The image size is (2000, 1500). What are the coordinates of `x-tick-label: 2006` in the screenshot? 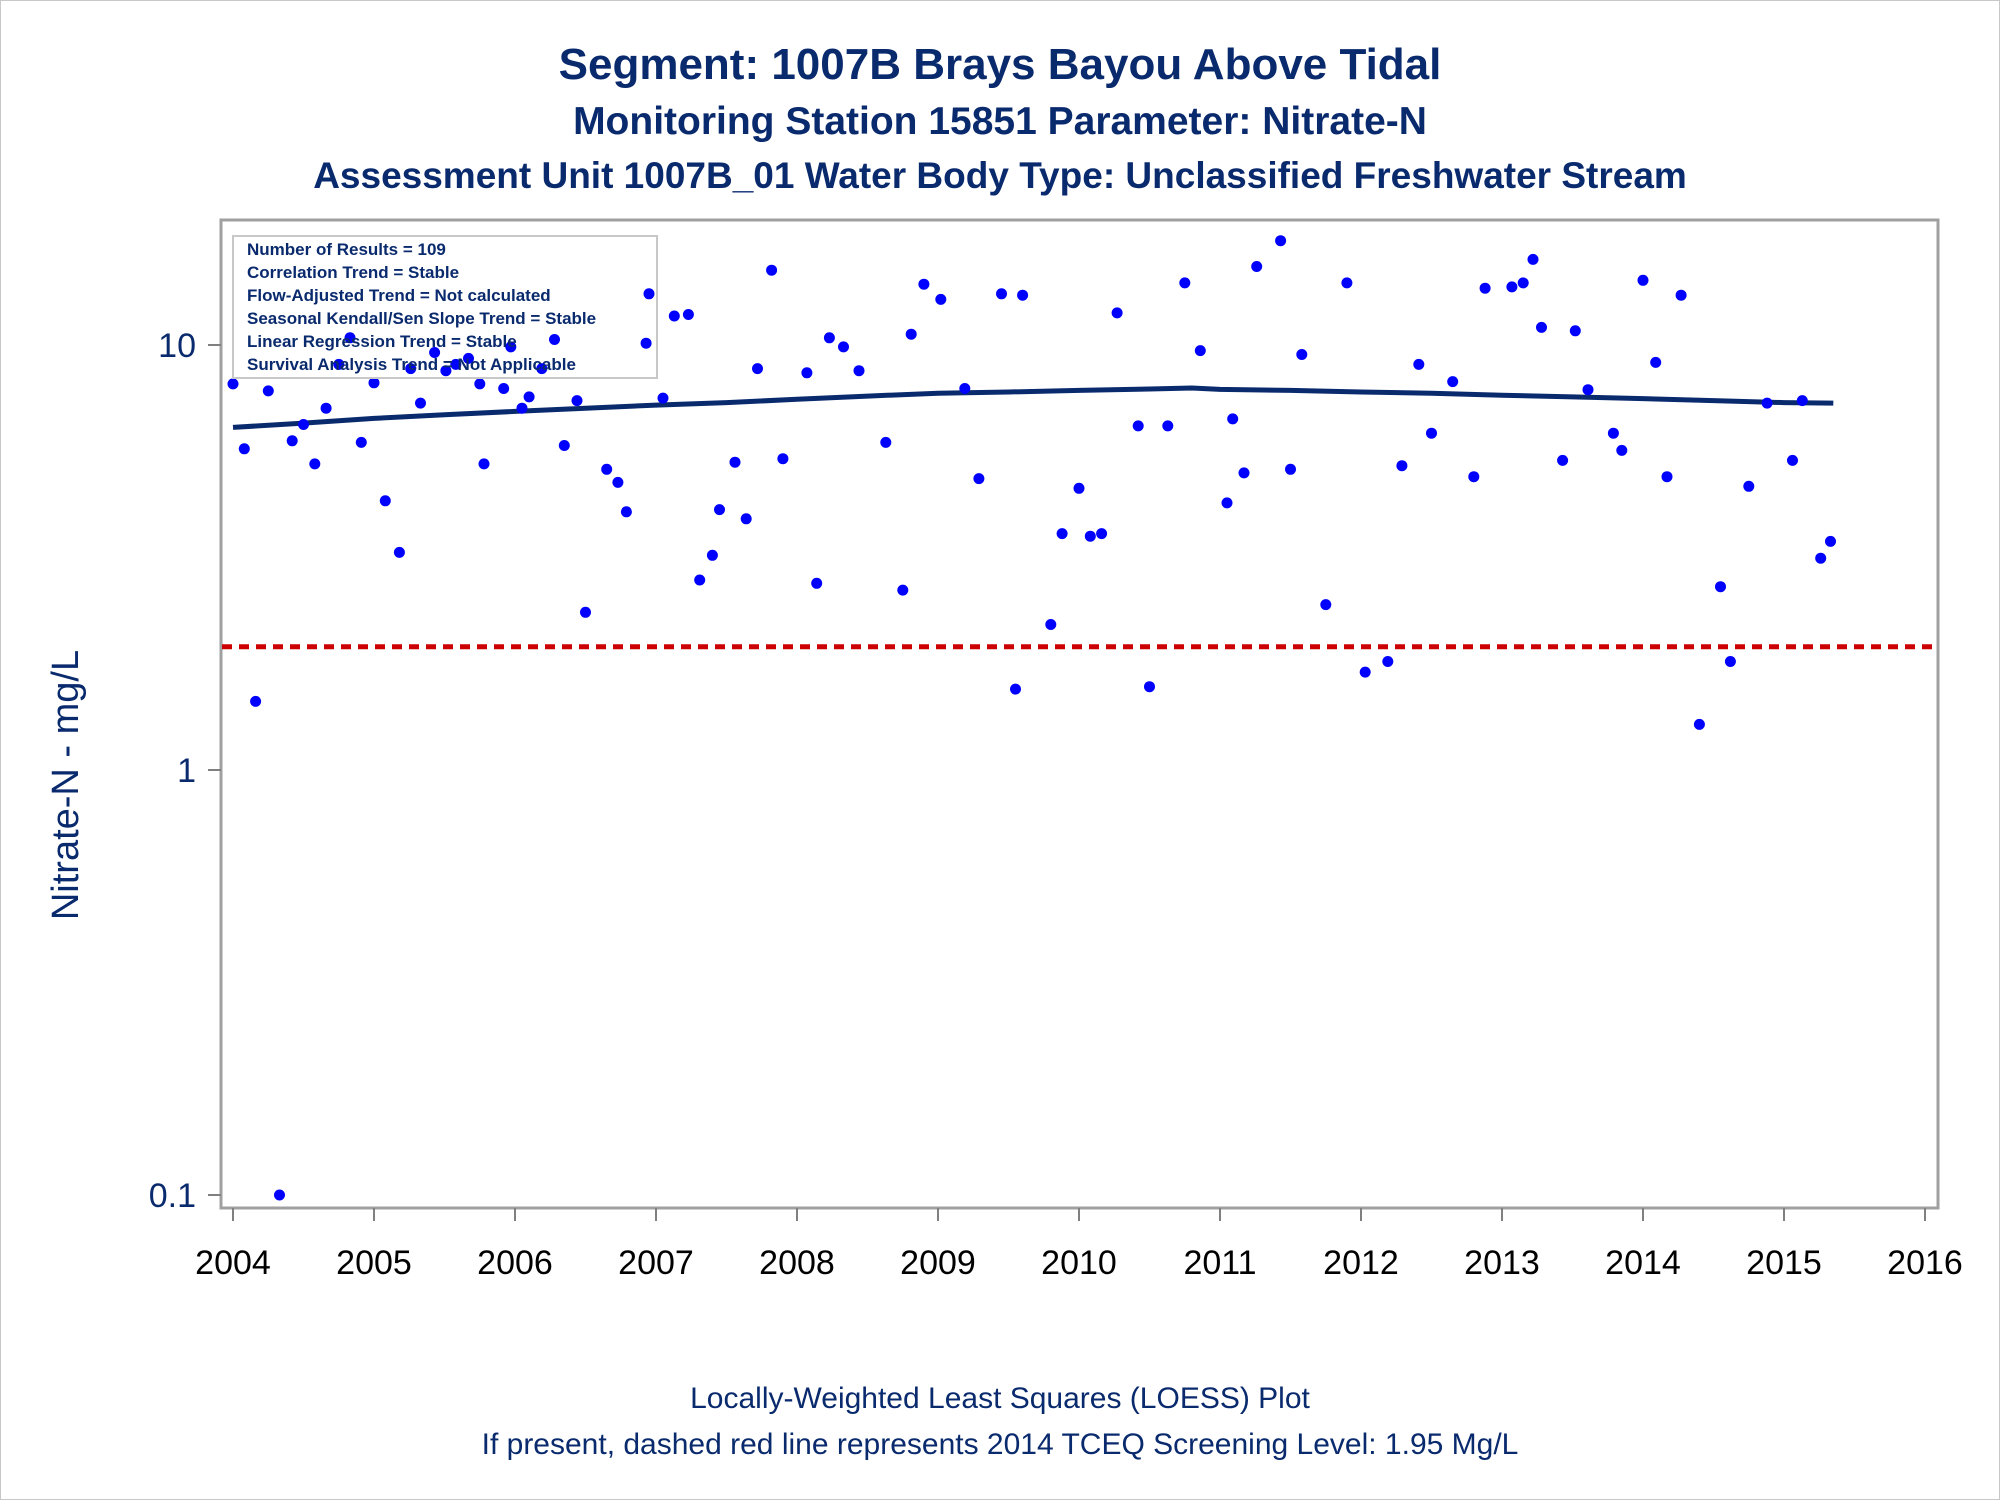 It's located at (515, 1263).